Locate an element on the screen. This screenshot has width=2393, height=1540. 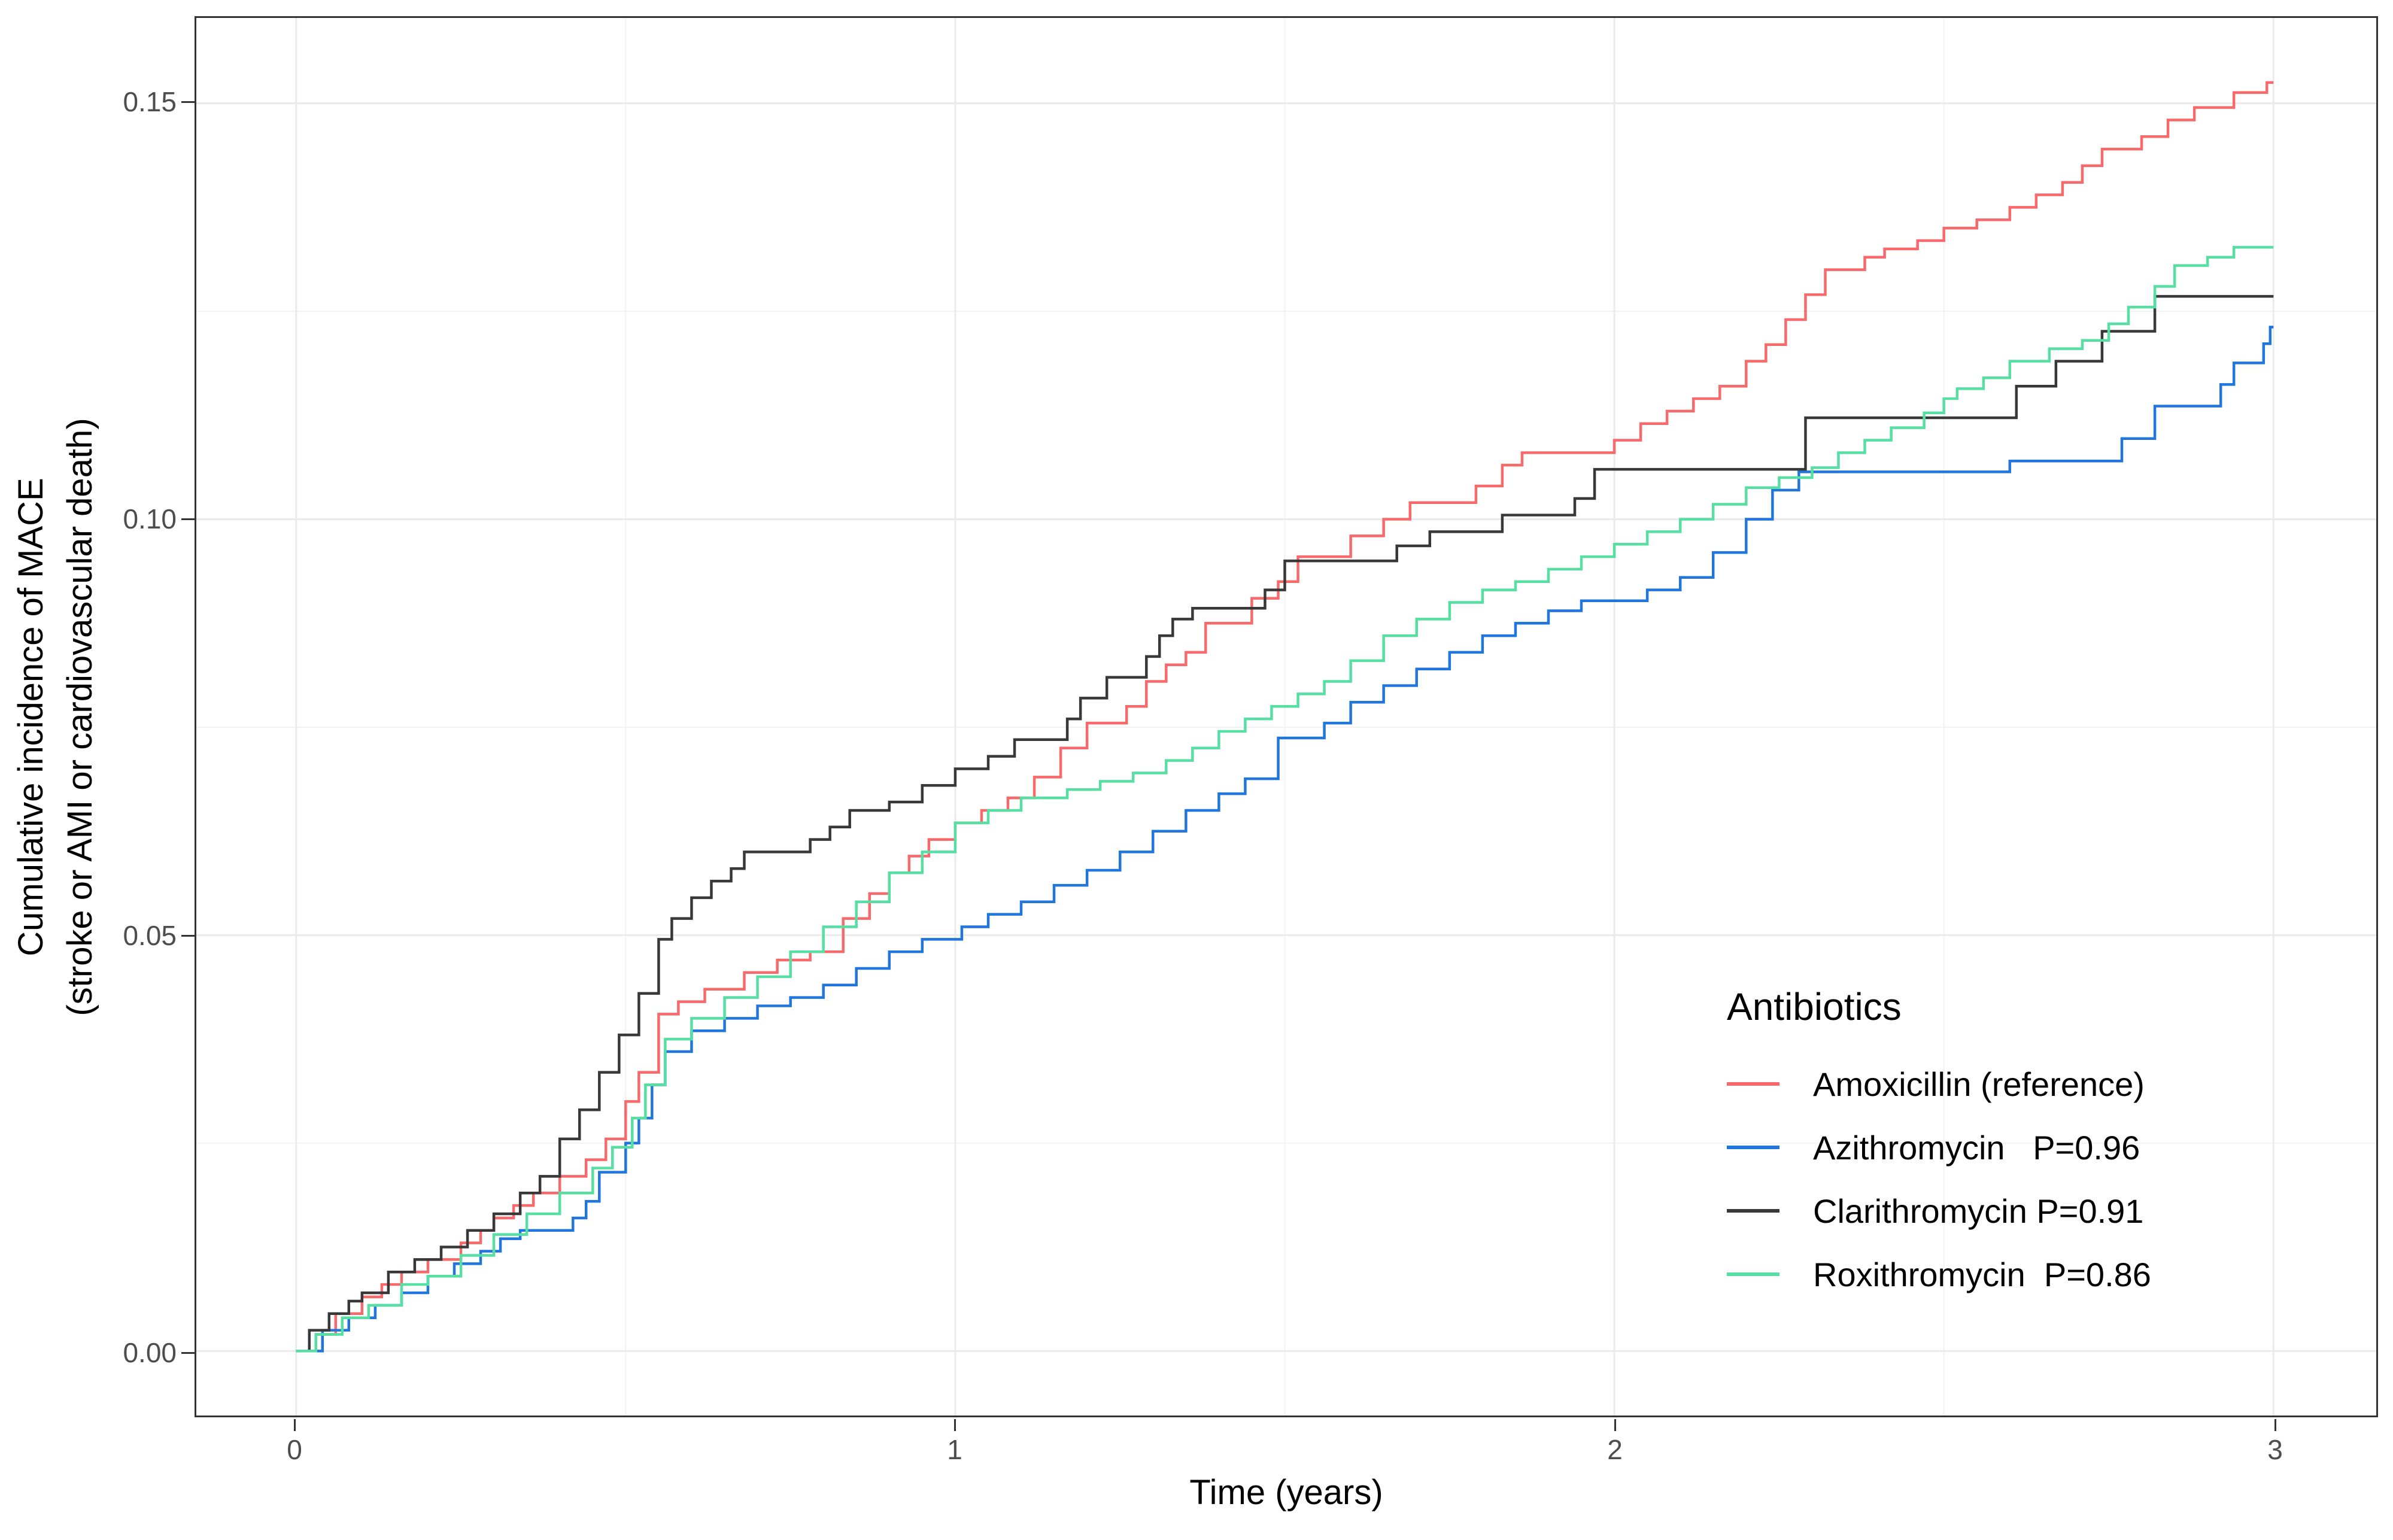
legend-item: Clarithromycin P=0.91 is located at coordinates (1939, 1211).